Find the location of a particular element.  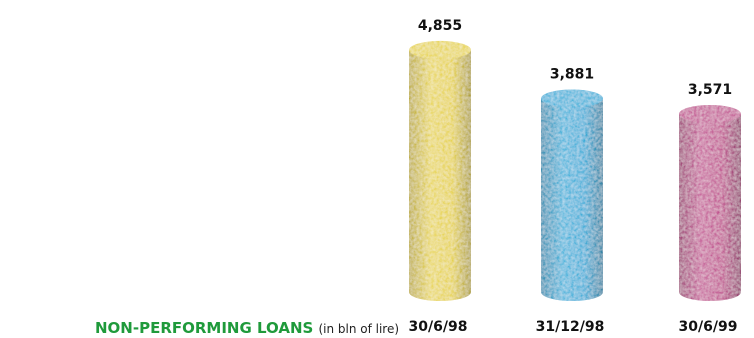

value-label: 4,855 is located at coordinates (440, 26).